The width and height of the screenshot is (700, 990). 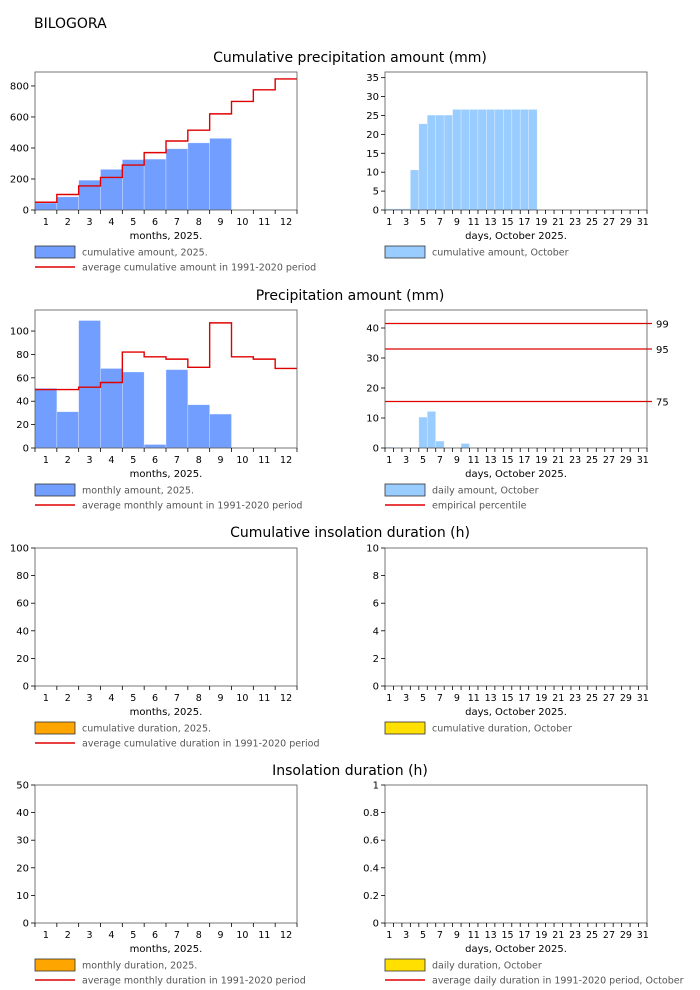 What do you see at coordinates (133, 698) in the screenshot?
I see `cum-insolation-monthly-xtick-label: 5` at bounding box center [133, 698].